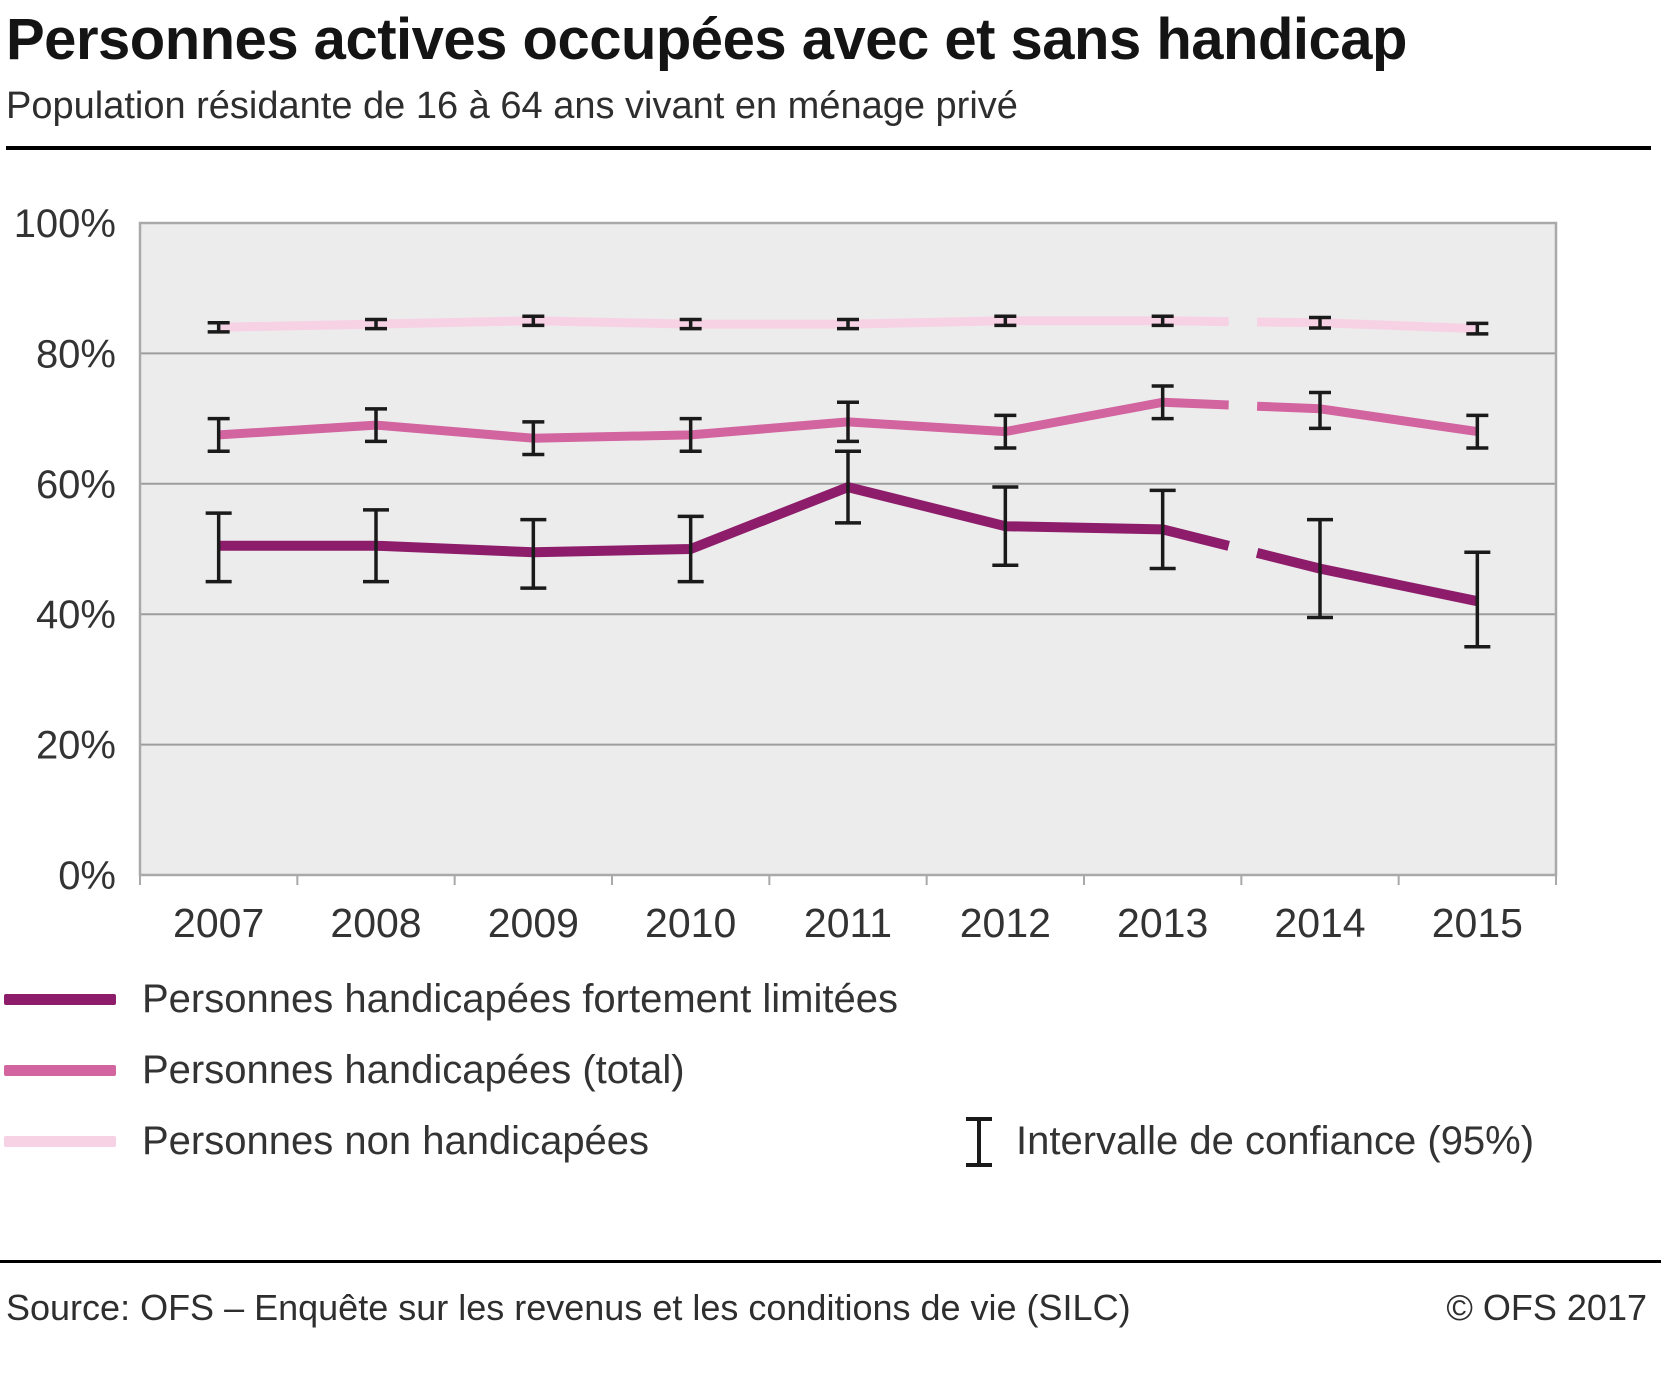 The width and height of the screenshot is (1661, 1387). Describe the element at coordinates (533, 922) in the screenshot. I see `x-tick-label: 2009` at that location.